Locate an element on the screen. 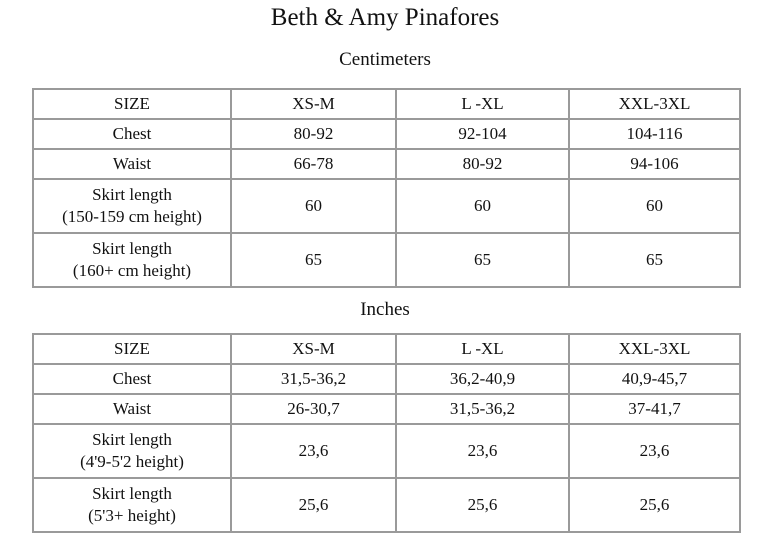  row-label-cell: Skirt length (4'9-5'2 height) is located at coordinates (132, 451).